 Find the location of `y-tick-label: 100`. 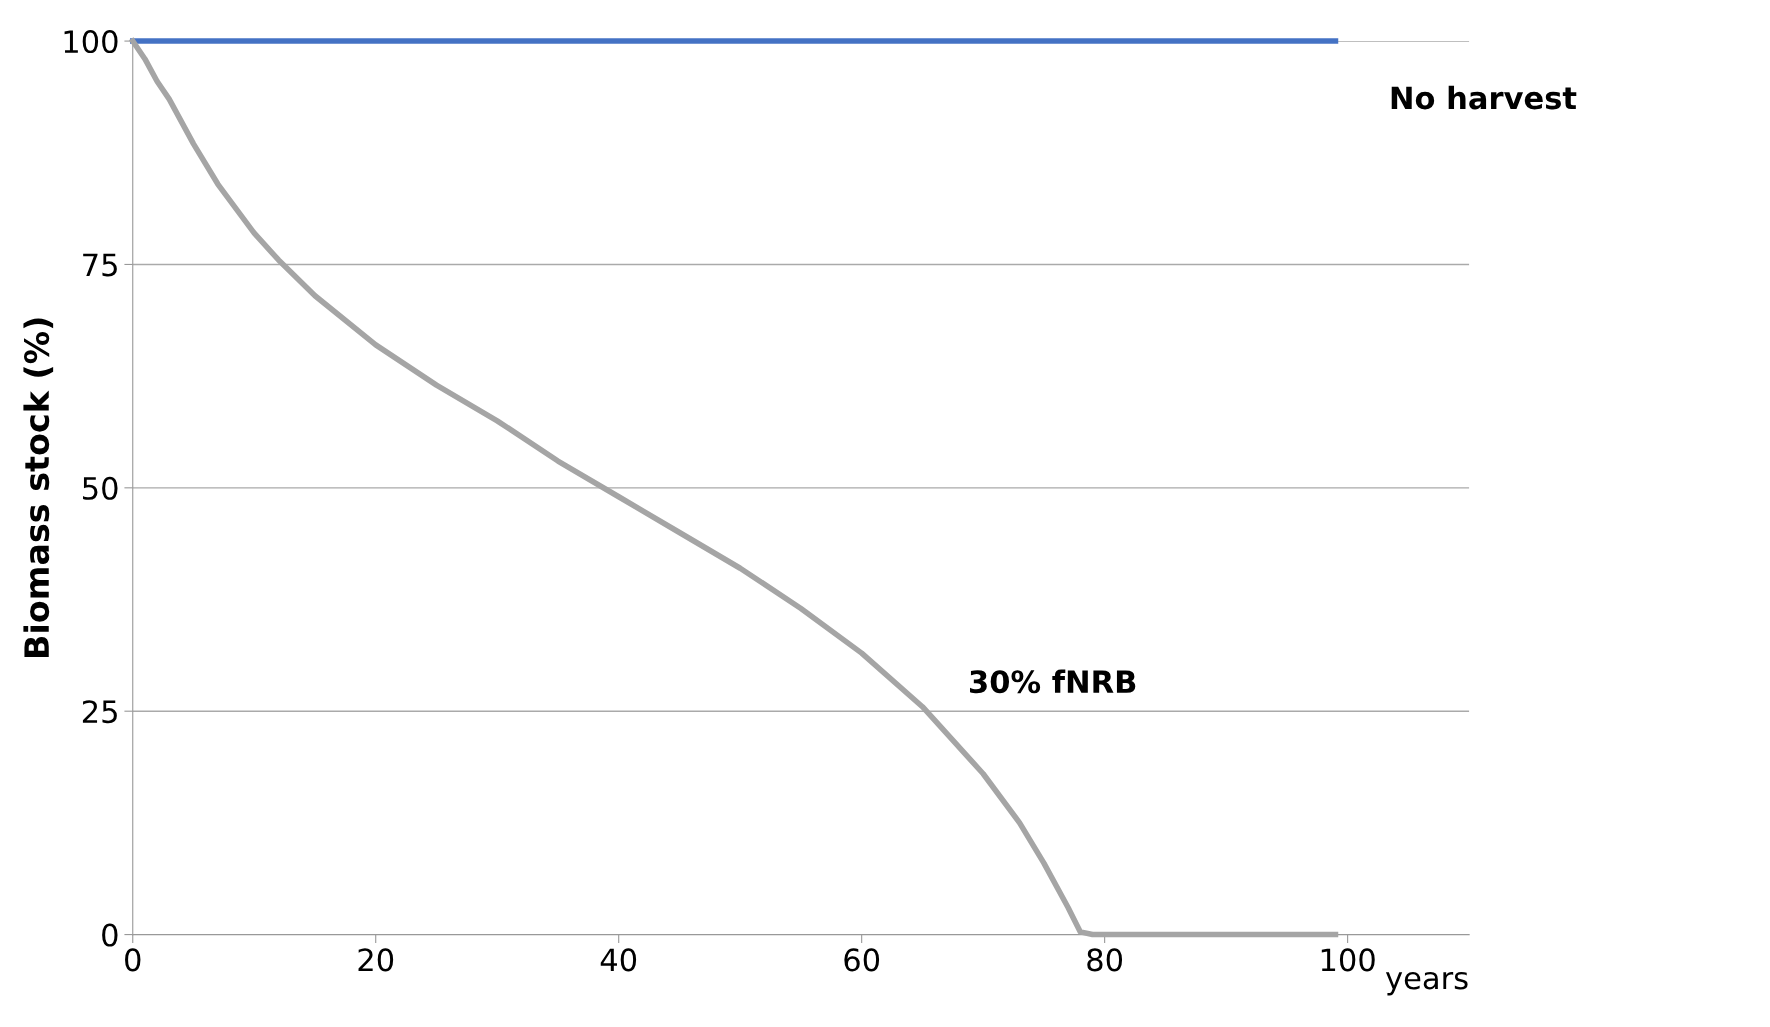

y-tick-label: 100 is located at coordinates (91, 42).